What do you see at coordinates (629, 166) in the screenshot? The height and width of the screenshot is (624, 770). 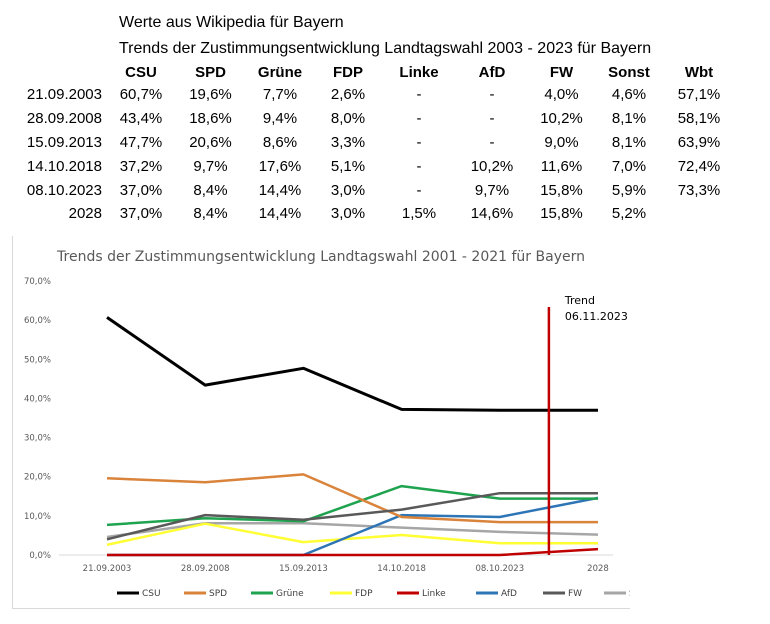 I see `table-value-cell: 7,0%` at bounding box center [629, 166].